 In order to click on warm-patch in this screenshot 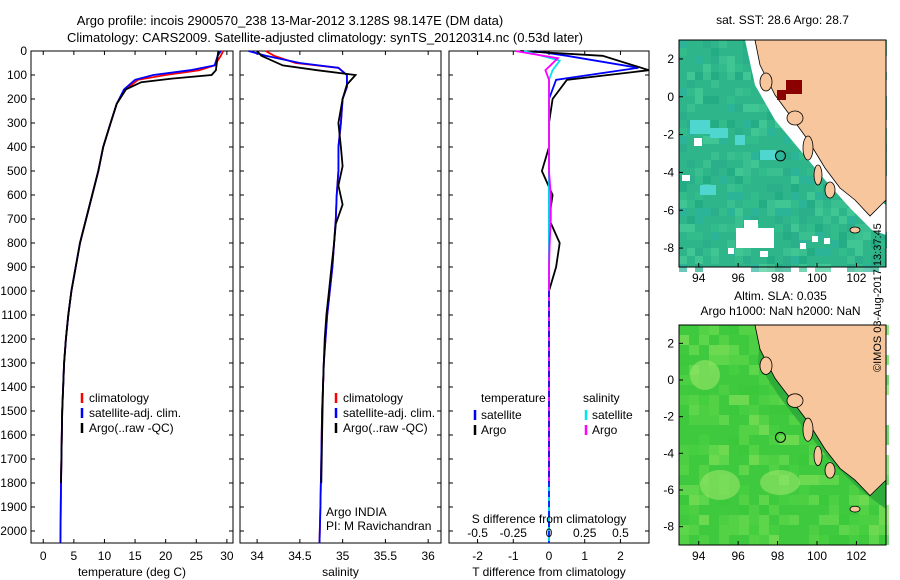, I will do `click(794, 87)`.